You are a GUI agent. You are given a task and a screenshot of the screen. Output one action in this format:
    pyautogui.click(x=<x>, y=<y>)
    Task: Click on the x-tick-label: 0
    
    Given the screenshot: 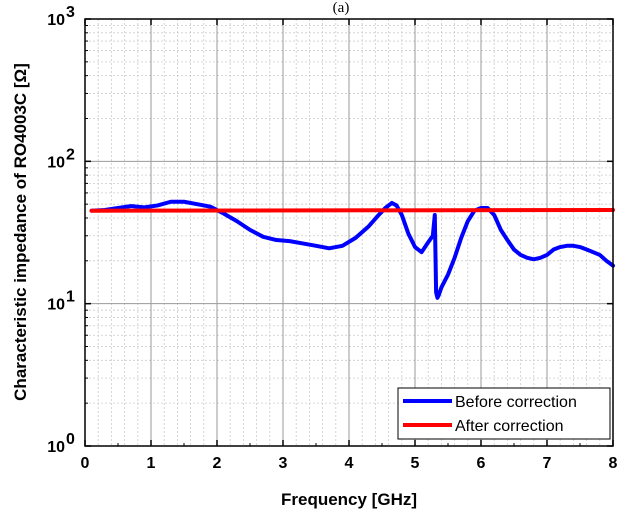 What is the action you would take?
    pyautogui.click(x=85, y=463)
    